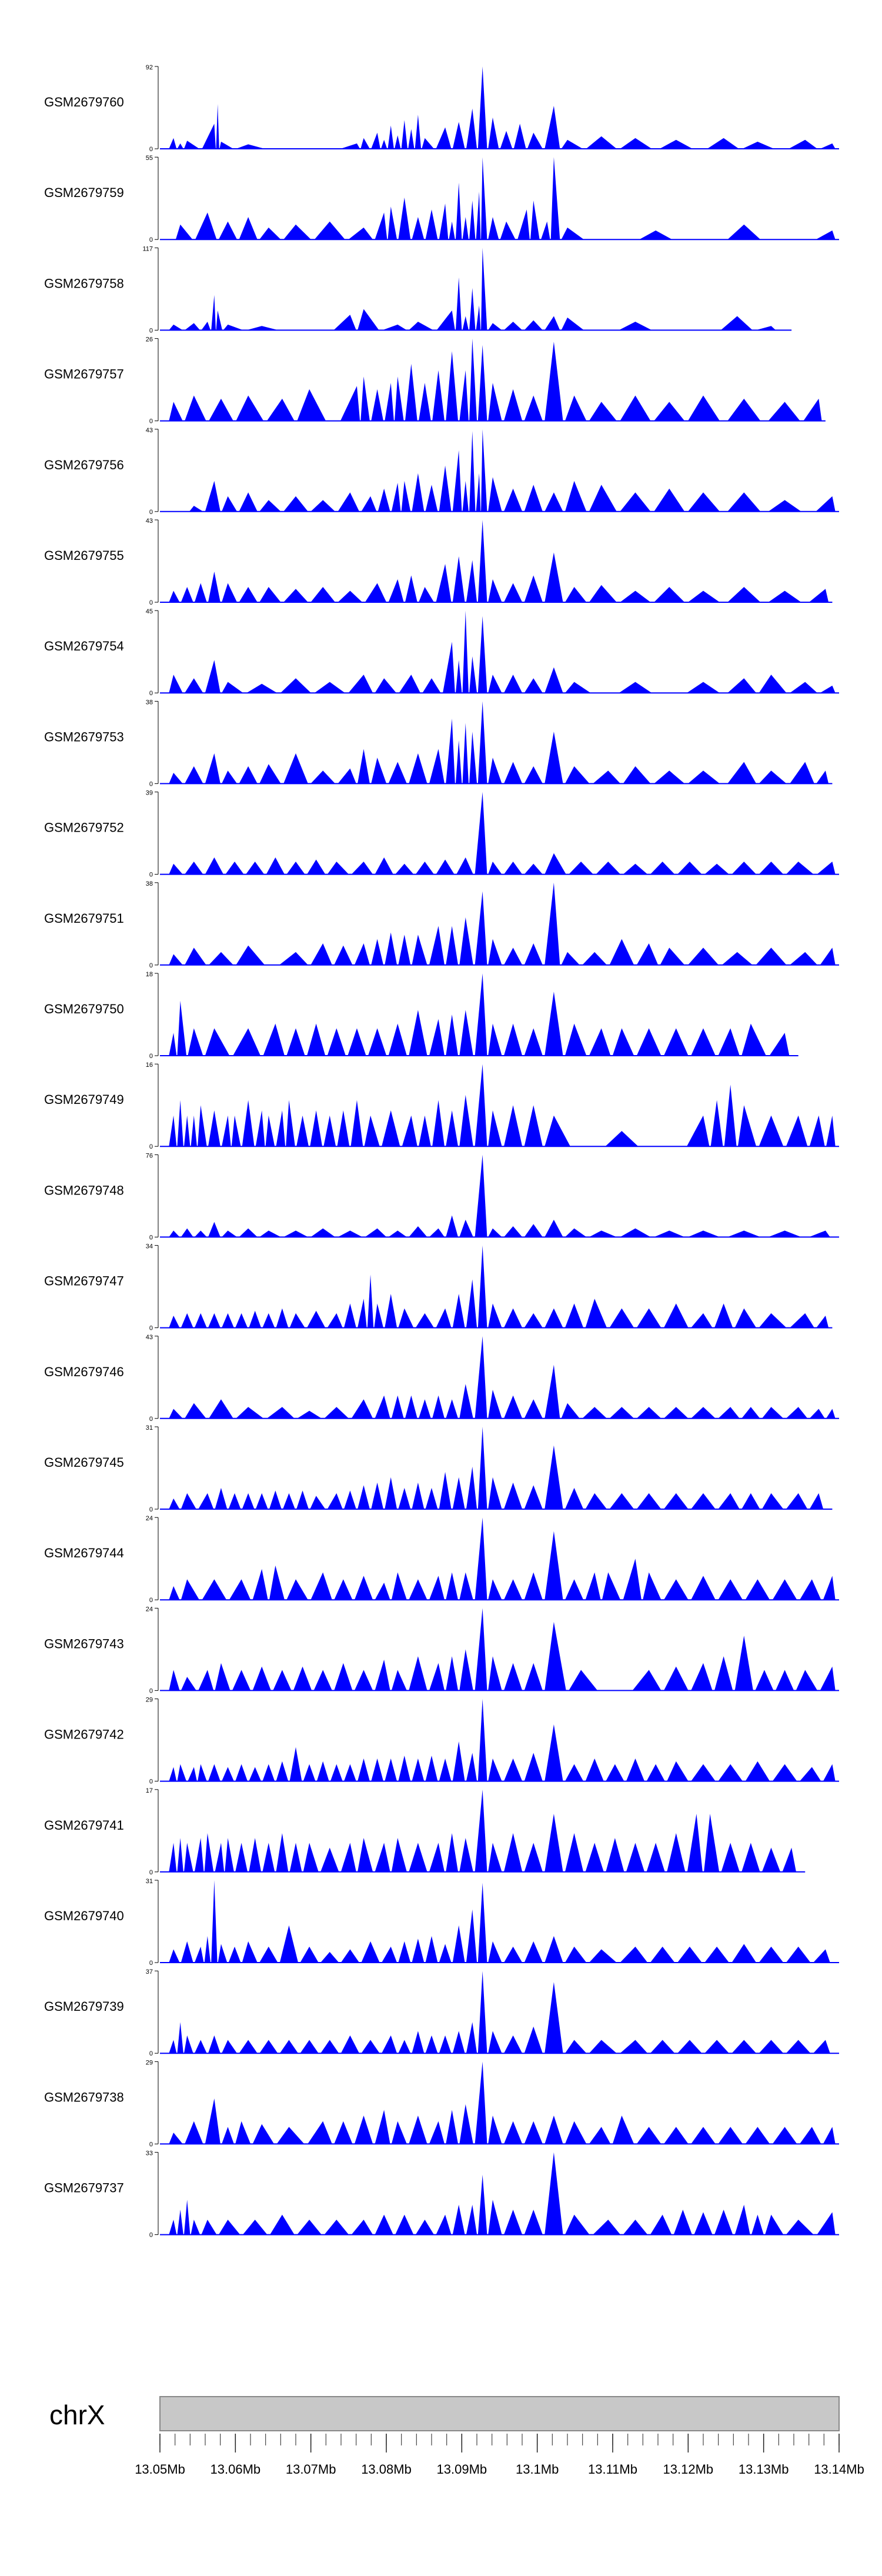  I want to click on track-label: GSM2679744, so click(84, 1553).